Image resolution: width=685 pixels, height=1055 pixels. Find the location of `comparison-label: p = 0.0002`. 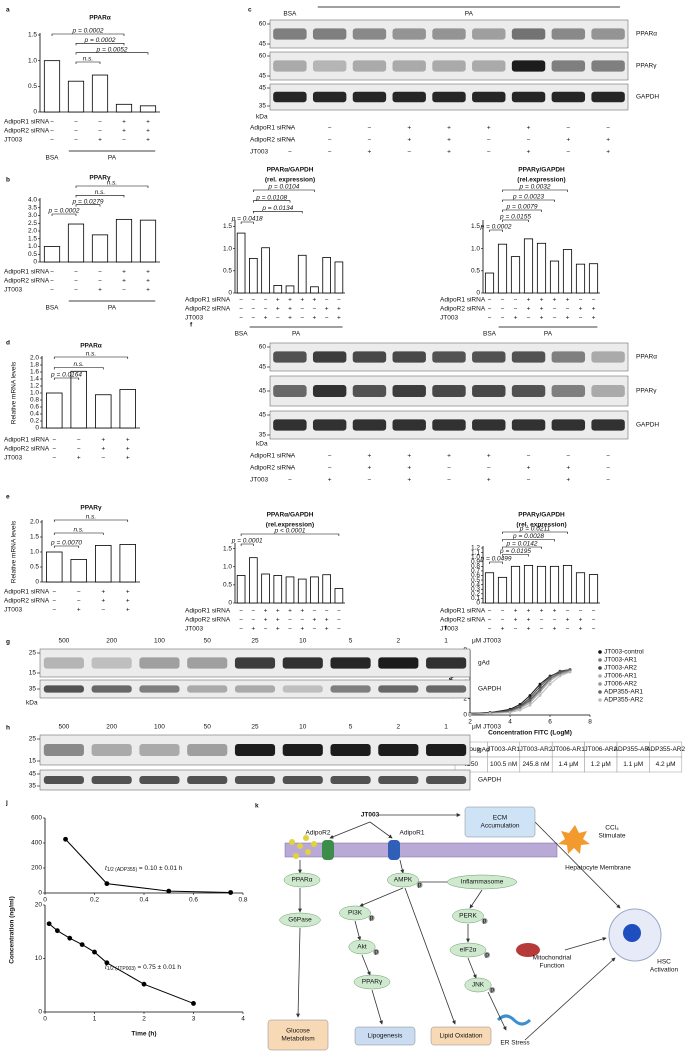

comparison-label: p = 0.0002 is located at coordinates (496, 227).